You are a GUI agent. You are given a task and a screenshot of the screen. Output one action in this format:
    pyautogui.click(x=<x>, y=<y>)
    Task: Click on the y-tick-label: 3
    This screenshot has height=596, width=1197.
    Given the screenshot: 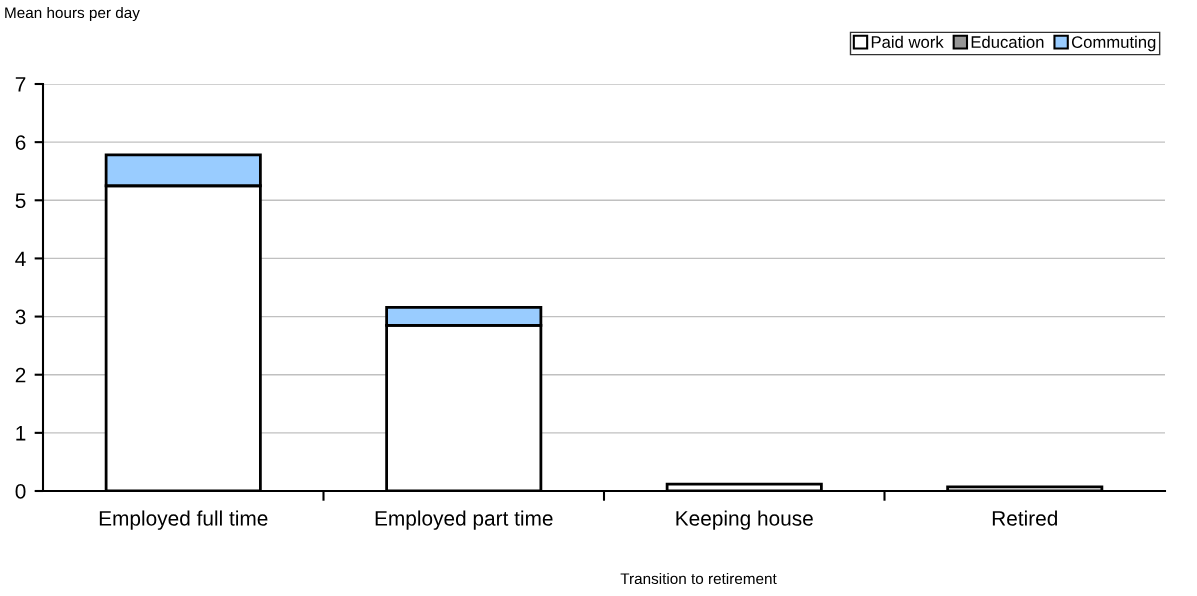 What is the action you would take?
    pyautogui.click(x=20, y=317)
    